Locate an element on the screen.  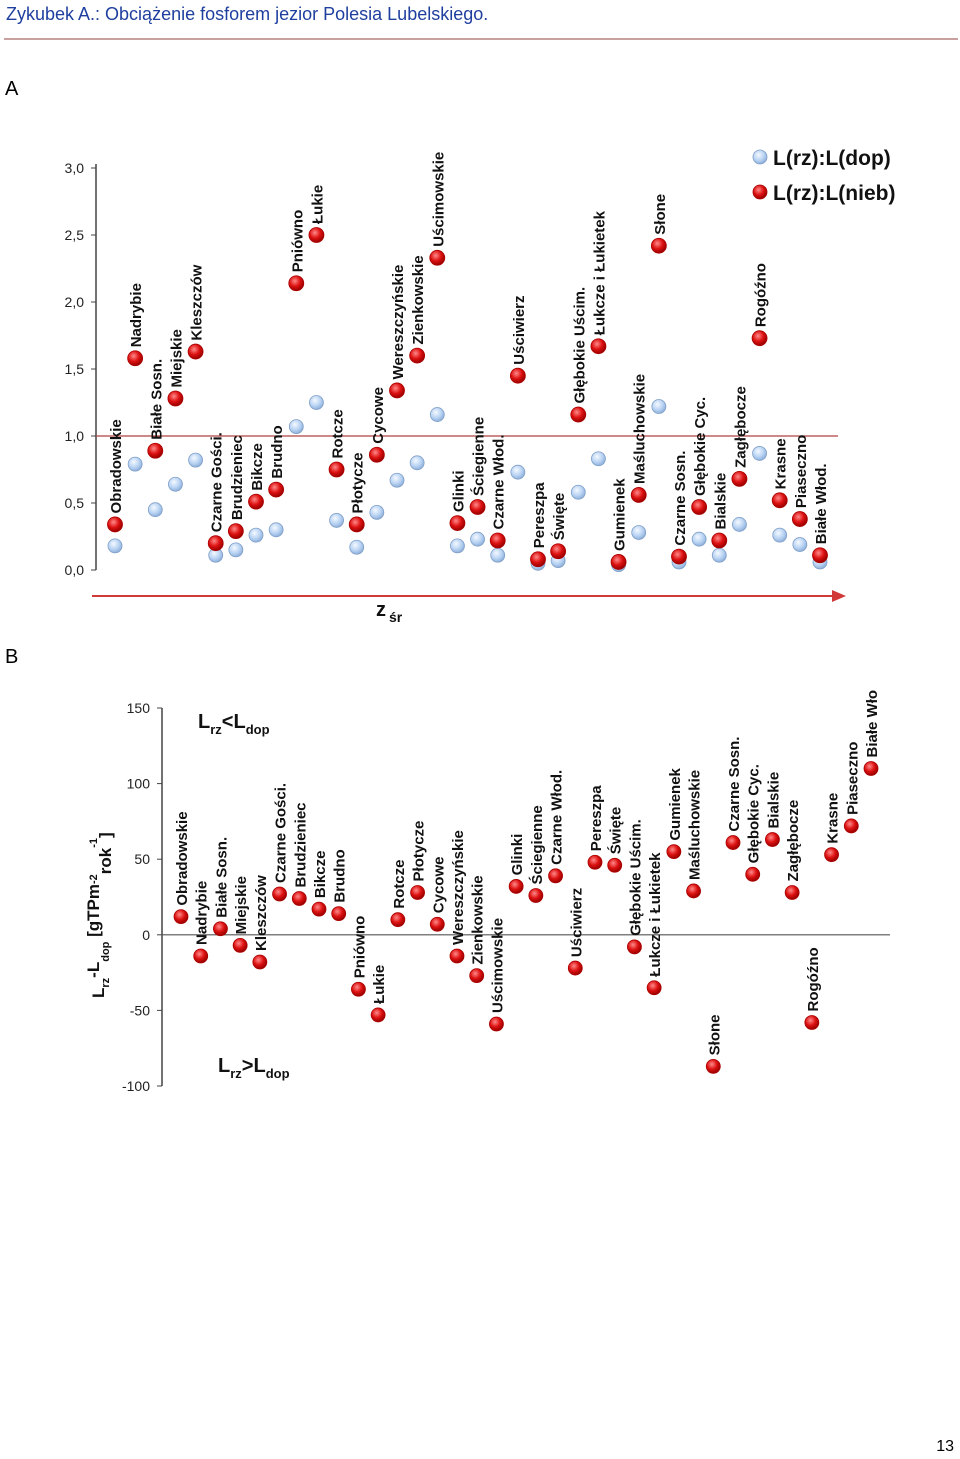
page-number: 13 is located at coordinates (945, 1446).